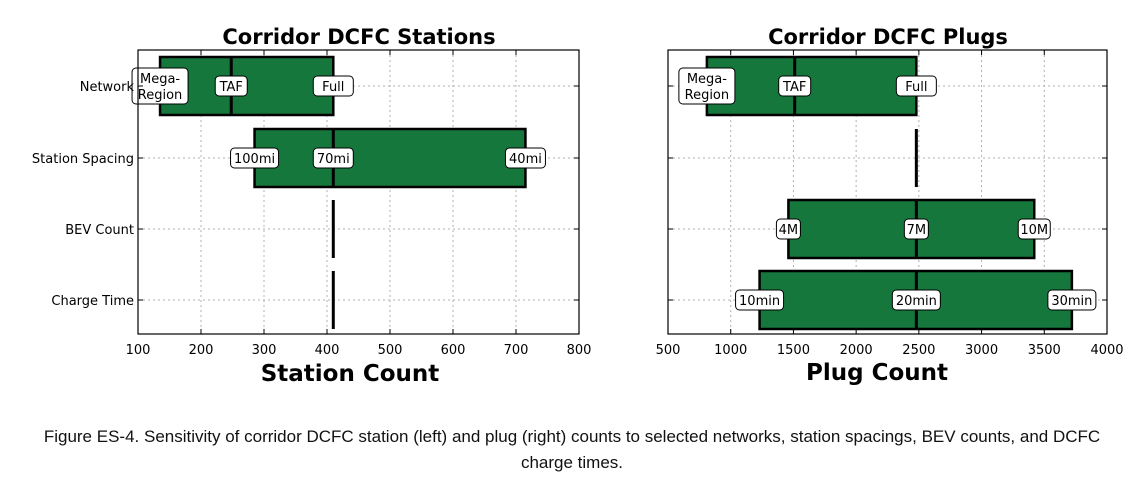  I want to click on bar-label-text: 10M, so click(1034, 230).